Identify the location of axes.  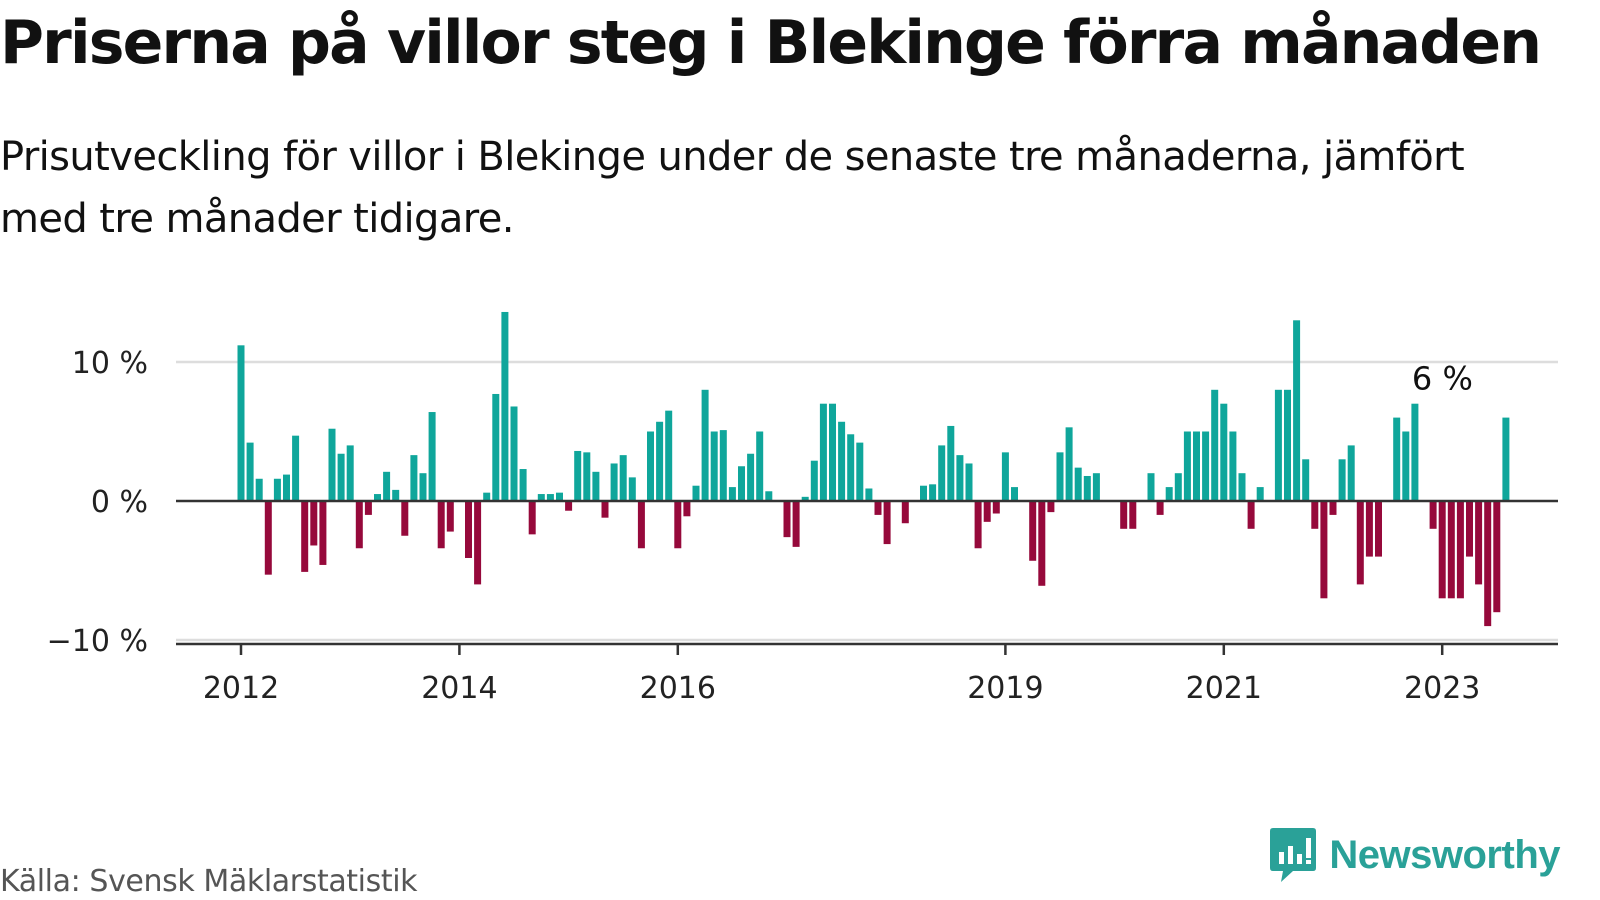
(867, 577).